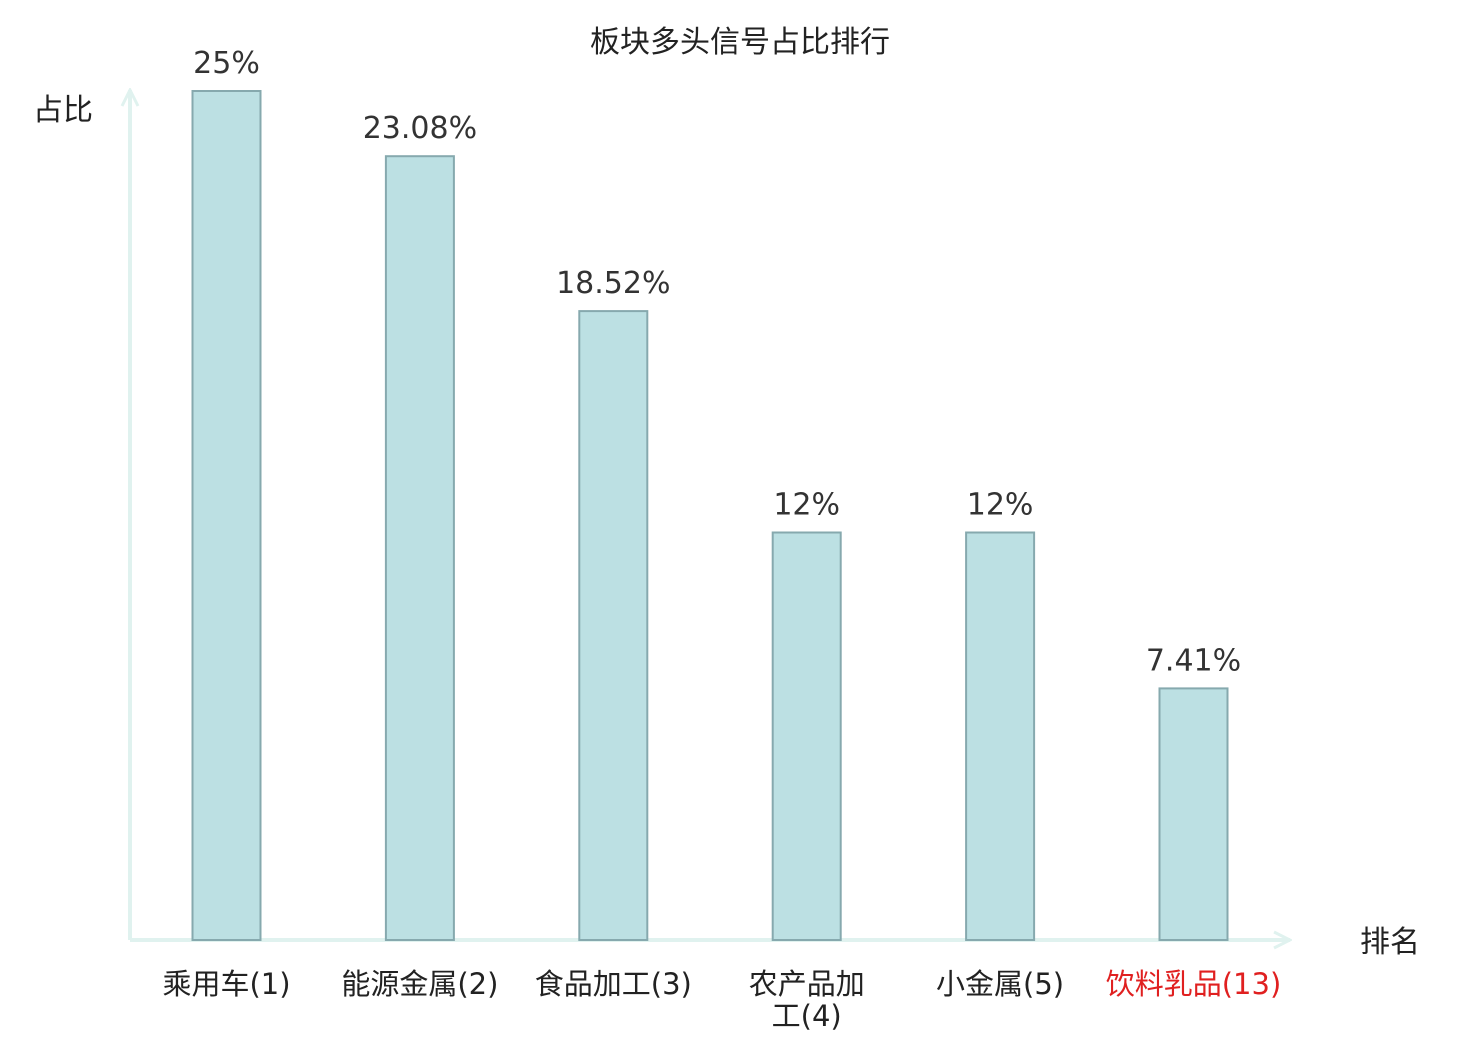 This screenshot has height=1040, width=1480. I want to click on value-label-1: 25%, so click(226, 63).